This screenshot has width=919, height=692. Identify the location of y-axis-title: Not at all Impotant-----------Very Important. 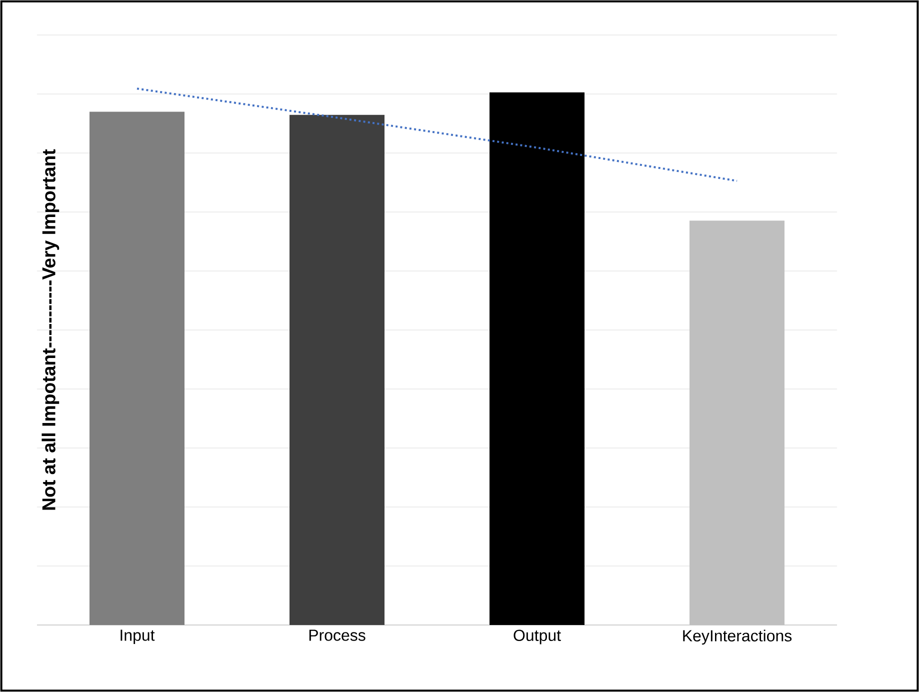
(51, 329).